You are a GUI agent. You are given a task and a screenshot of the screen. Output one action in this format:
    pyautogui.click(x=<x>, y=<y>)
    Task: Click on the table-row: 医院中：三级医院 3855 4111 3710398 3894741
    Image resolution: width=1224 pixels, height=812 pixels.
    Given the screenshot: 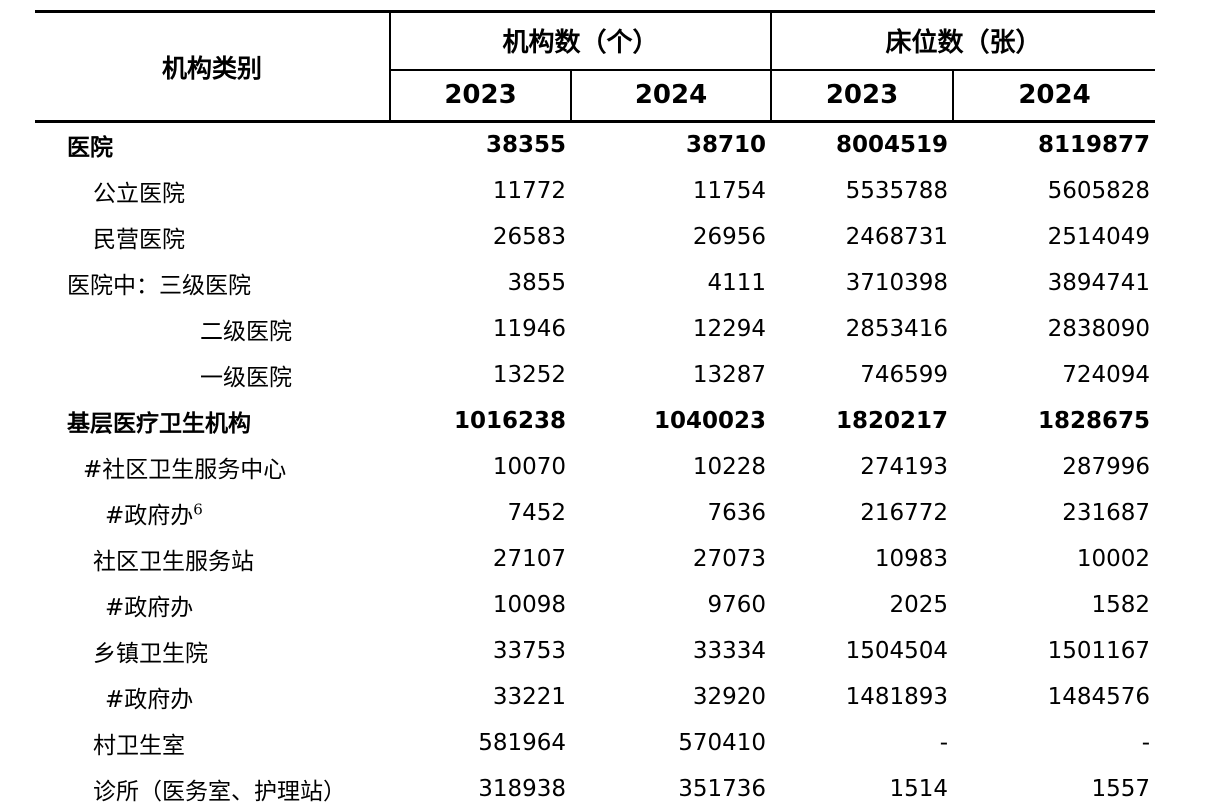 What is the action you would take?
    pyautogui.click(x=595, y=283)
    